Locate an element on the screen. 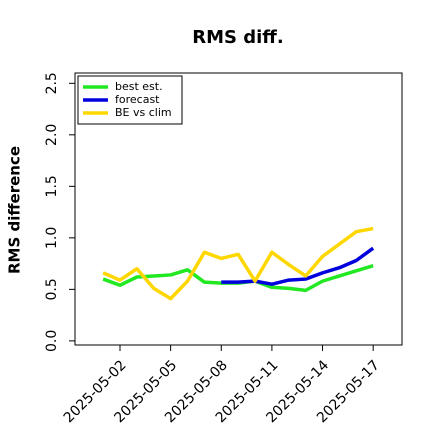 The image size is (440, 440). y-tick-label: 2.5 is located at coordinates (52, 83).